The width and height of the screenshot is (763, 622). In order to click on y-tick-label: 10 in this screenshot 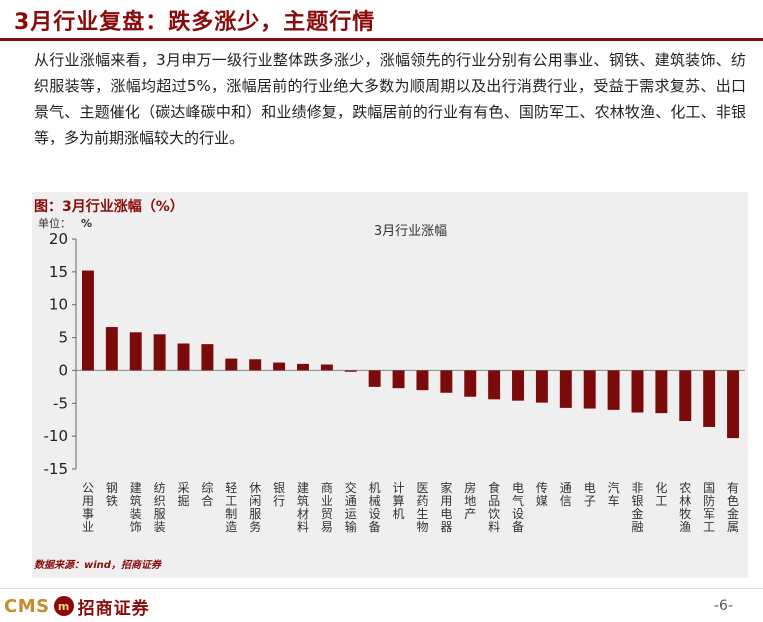, I will do `click(58, 305)`.